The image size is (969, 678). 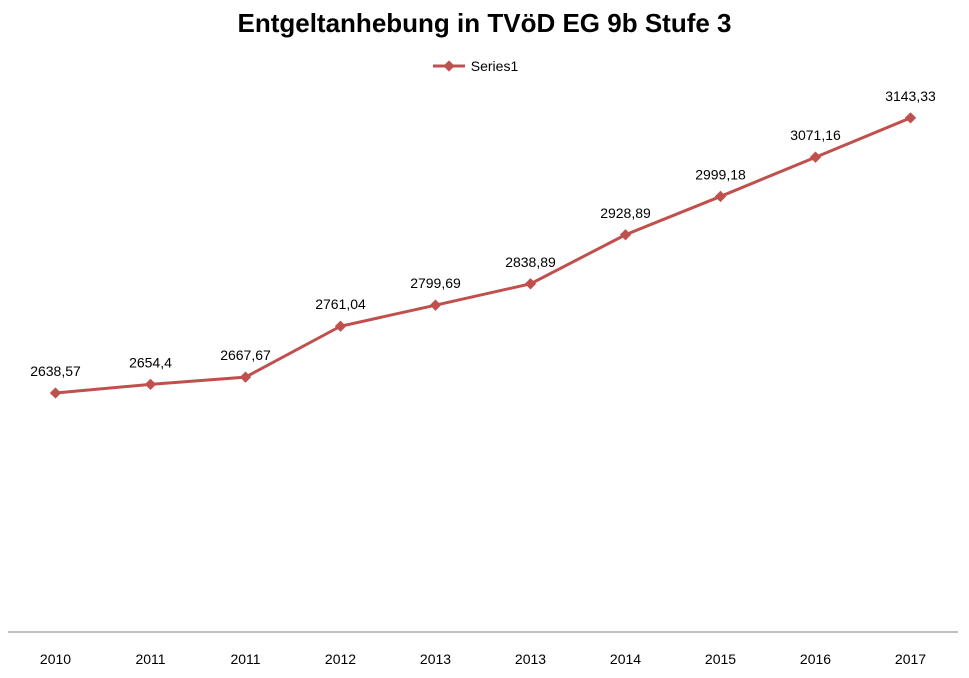 I want to click on data-label: 2638,57, so click(x=55, y=371).